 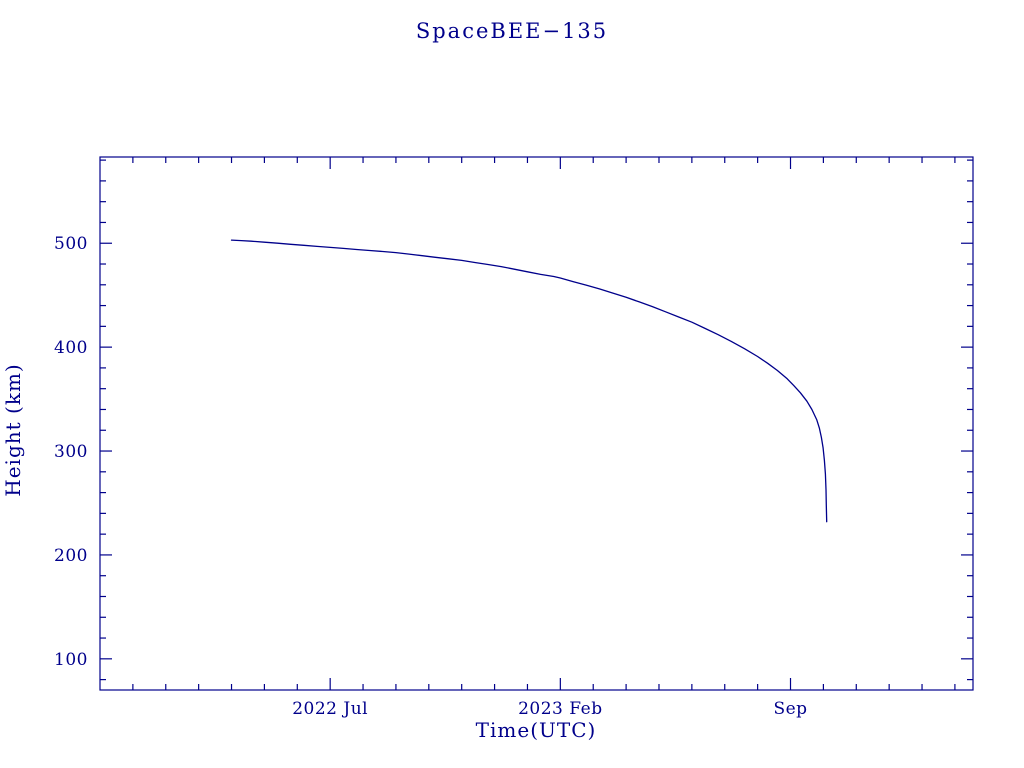 What do you see at coordinates (71, 556) in the screenshot?
I see `y-tick-label: 200` at bounding box center [71, 556].